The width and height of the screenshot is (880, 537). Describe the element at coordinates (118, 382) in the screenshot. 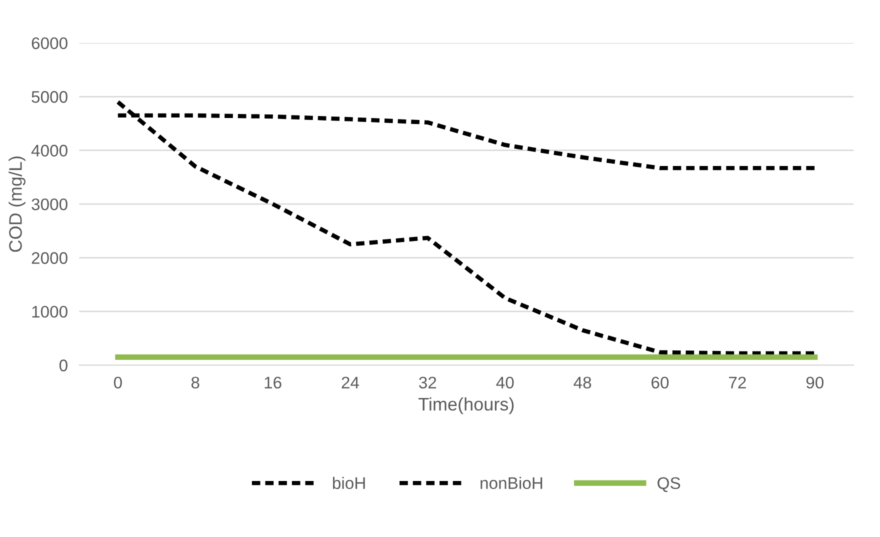

I see `x-tick-label: 0` at that location.